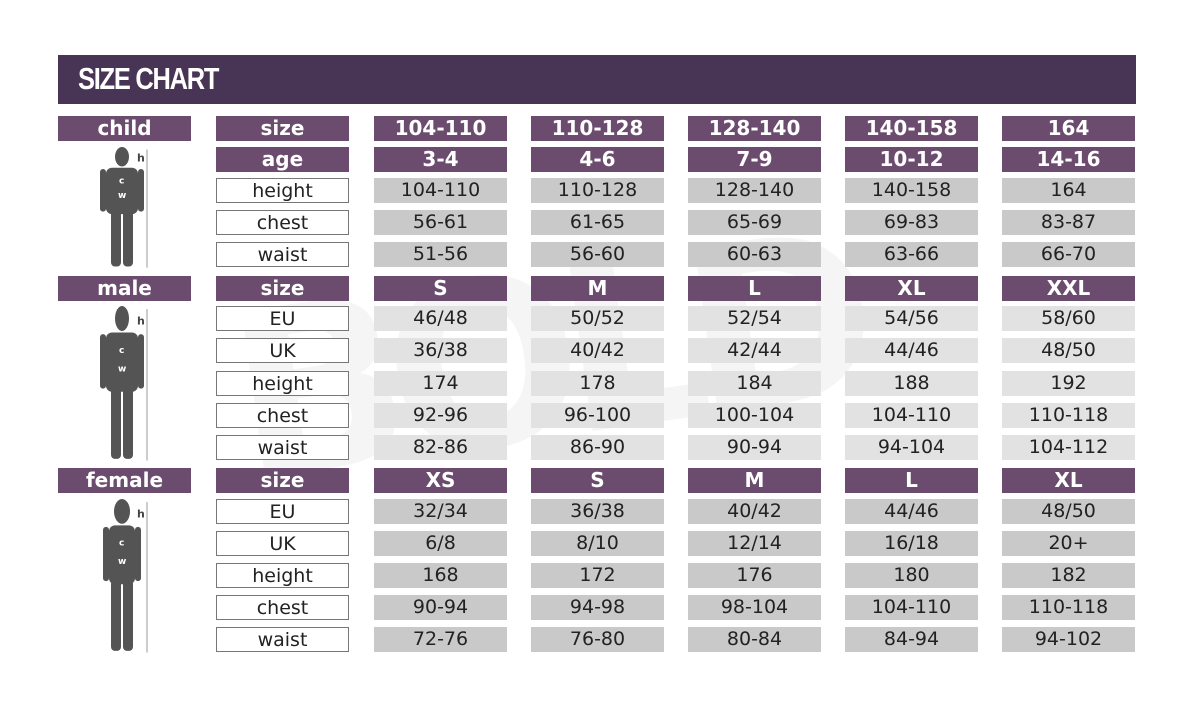  What do you see at coordinates (911, 575) in the screenshot?
I see `table-cell: 180` at bounding box center [911, 575].